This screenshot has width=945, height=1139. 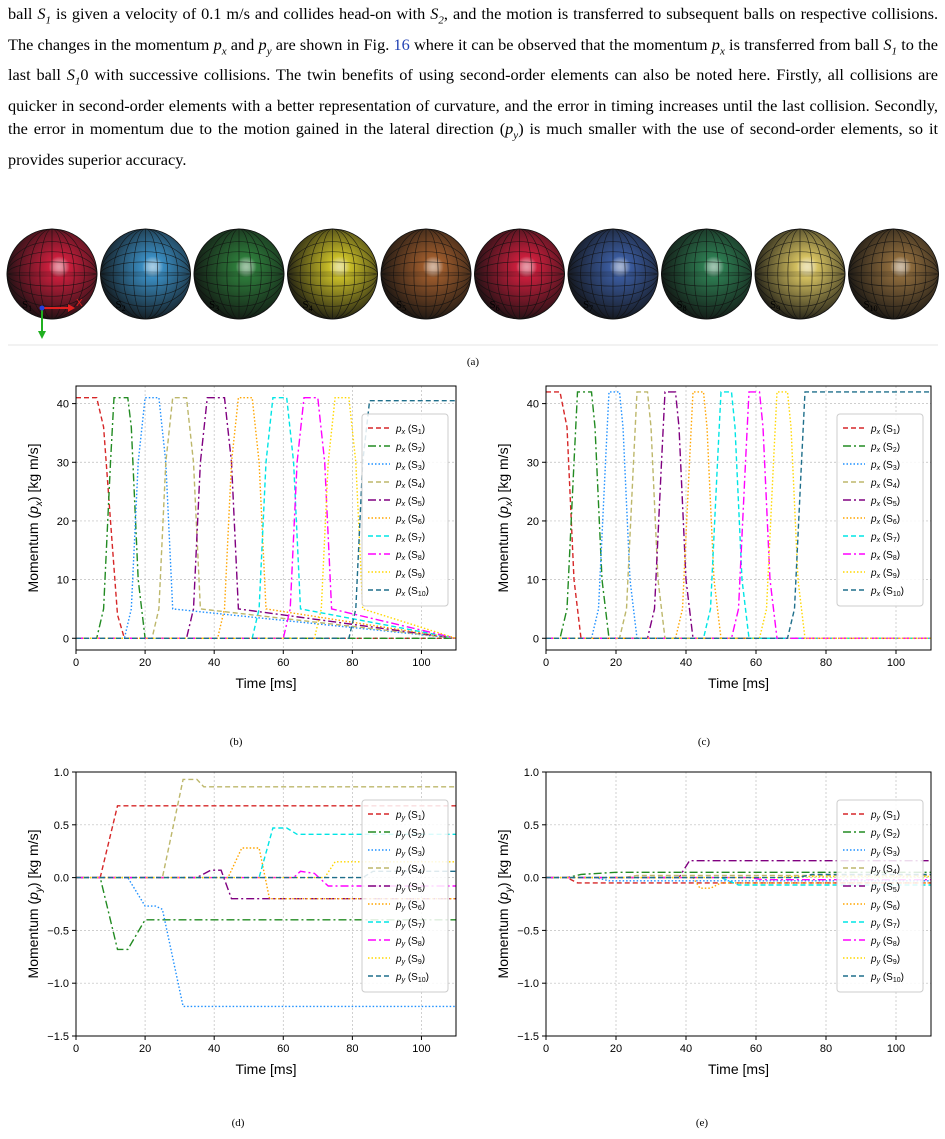 What do you see at coordinates (410, 556) in the screenshot?
I see `legend-entry: px (S8)` at bounding box center [410, 556].